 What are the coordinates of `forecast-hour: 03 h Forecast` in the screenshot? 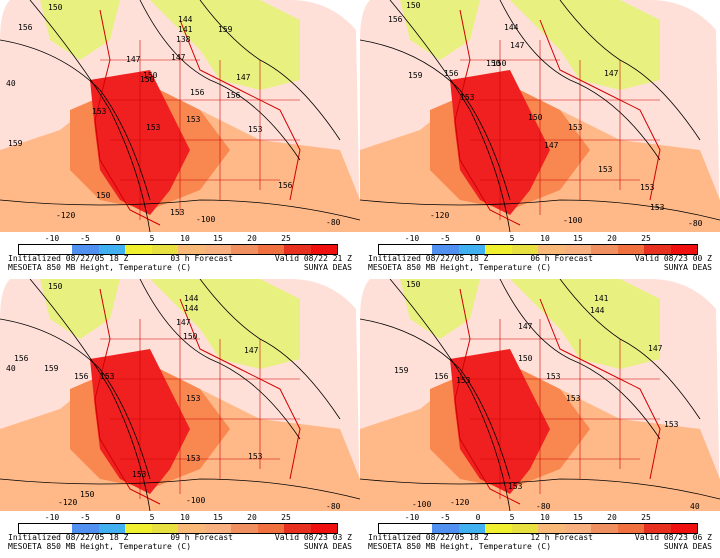 It's located at (201, 258).